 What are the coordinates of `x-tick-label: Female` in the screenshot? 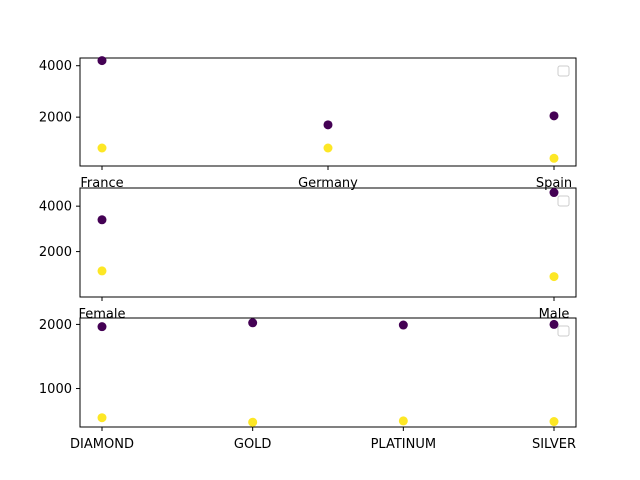 It's located at (101, 314).